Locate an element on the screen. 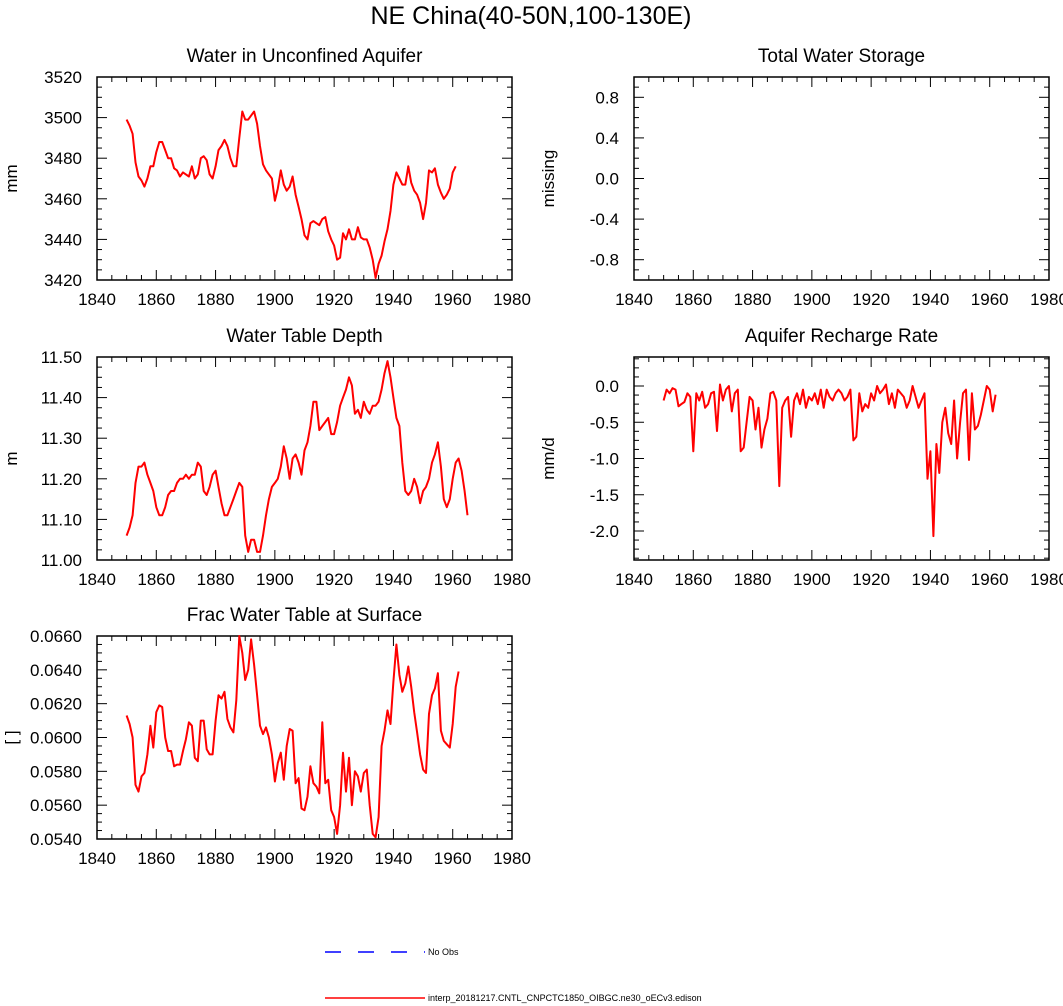 The width and height of the screenshot is (1063, 1006). y-tick-label: 0.0600 is located at coordinates (56, 738).